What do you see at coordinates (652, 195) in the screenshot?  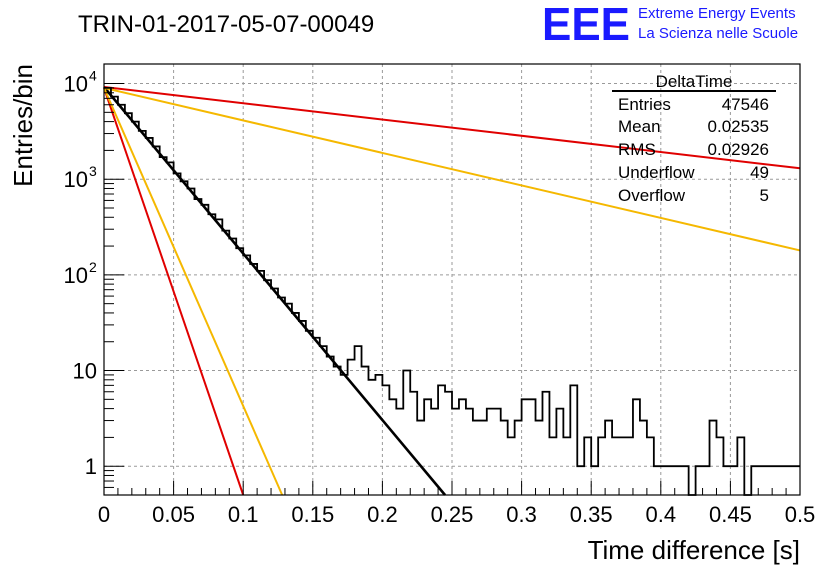 I see `stats-label-overflow: Overflow` at bounding box center [652, 195].